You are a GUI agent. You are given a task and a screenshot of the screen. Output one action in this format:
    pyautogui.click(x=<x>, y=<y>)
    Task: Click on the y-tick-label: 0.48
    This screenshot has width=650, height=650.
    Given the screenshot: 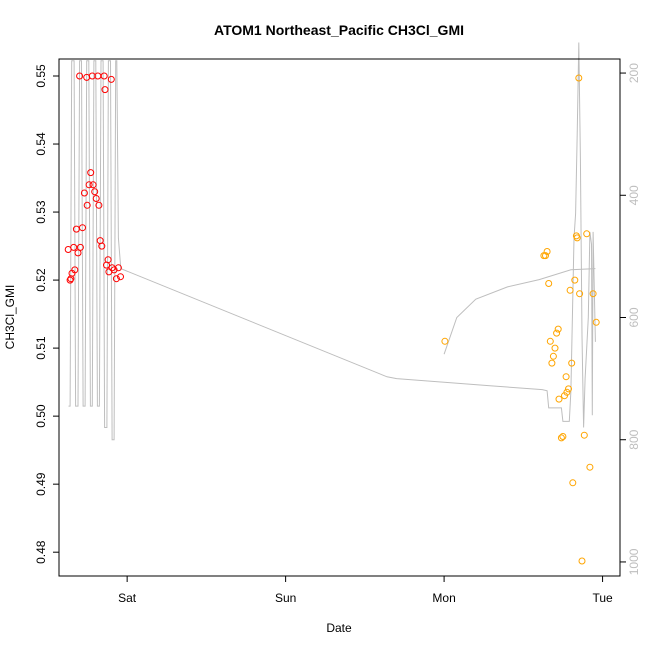 What is the action you would take?
    pyautogui.click(x=41, y=552)
    